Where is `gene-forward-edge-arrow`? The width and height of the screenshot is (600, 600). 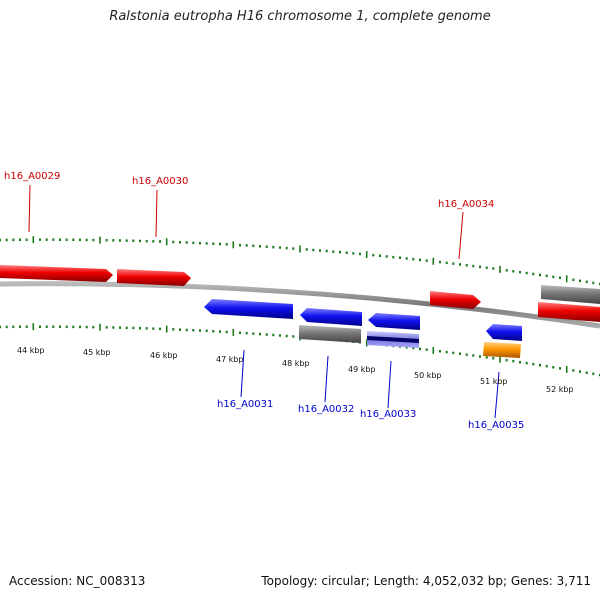 gene-forward-edge-arrow is located at coordinates (569, 312).